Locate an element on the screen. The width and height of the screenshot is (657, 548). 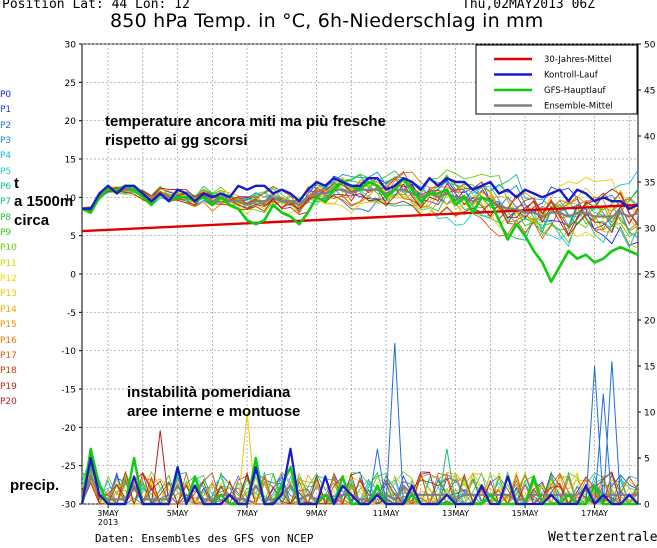
member-label: P11 is located at coordinates (8, 263).